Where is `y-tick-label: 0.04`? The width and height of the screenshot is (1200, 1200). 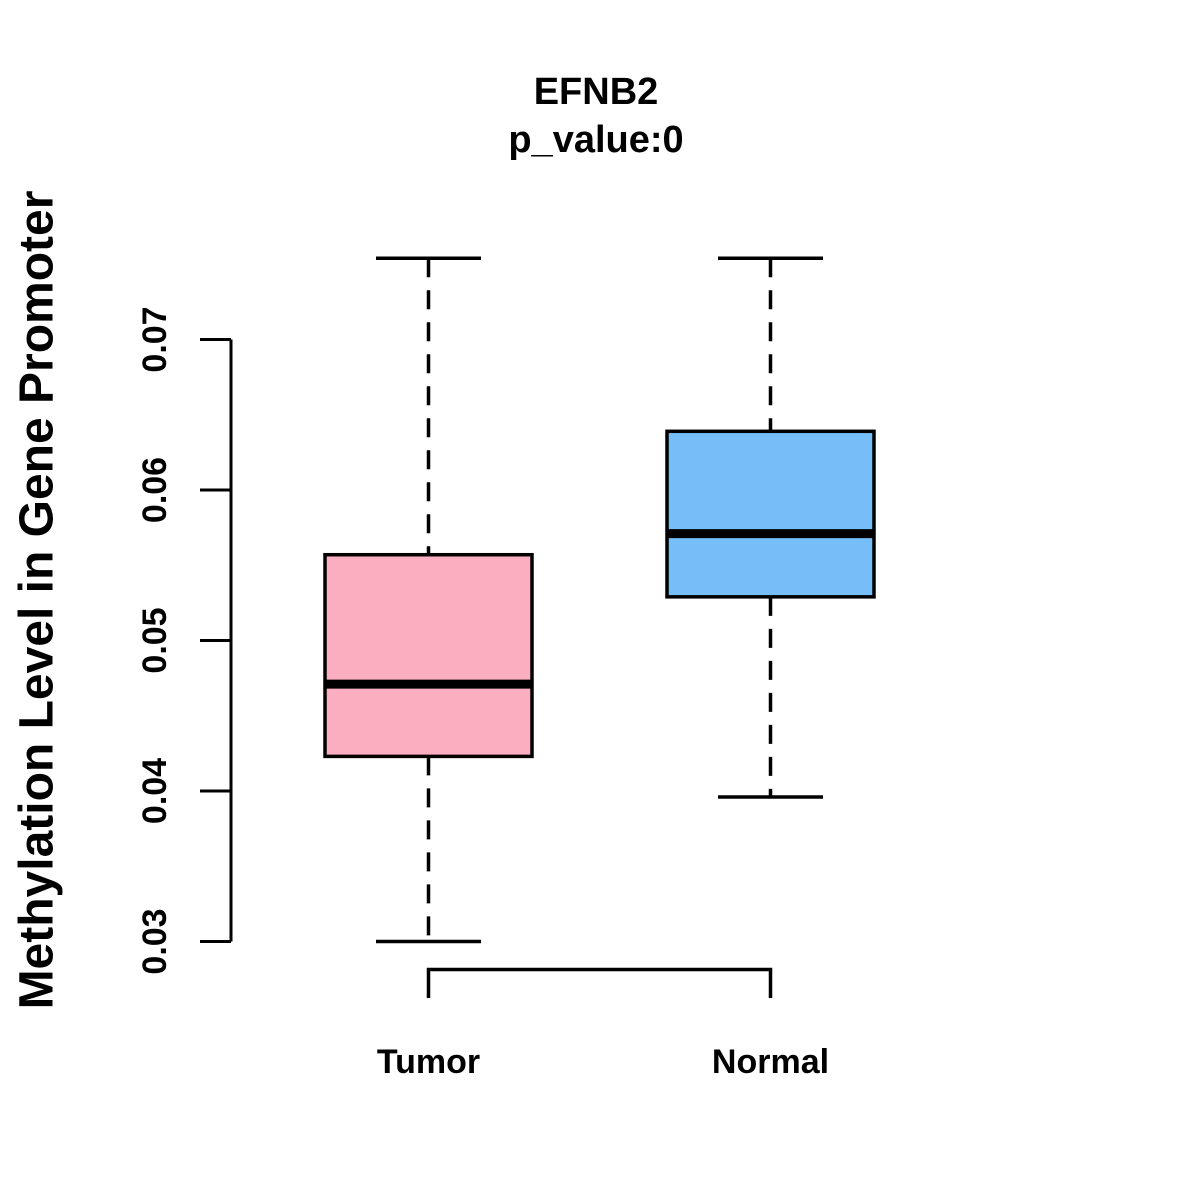
y-tick-label: 0.04 is located at coordinates (155, 791).